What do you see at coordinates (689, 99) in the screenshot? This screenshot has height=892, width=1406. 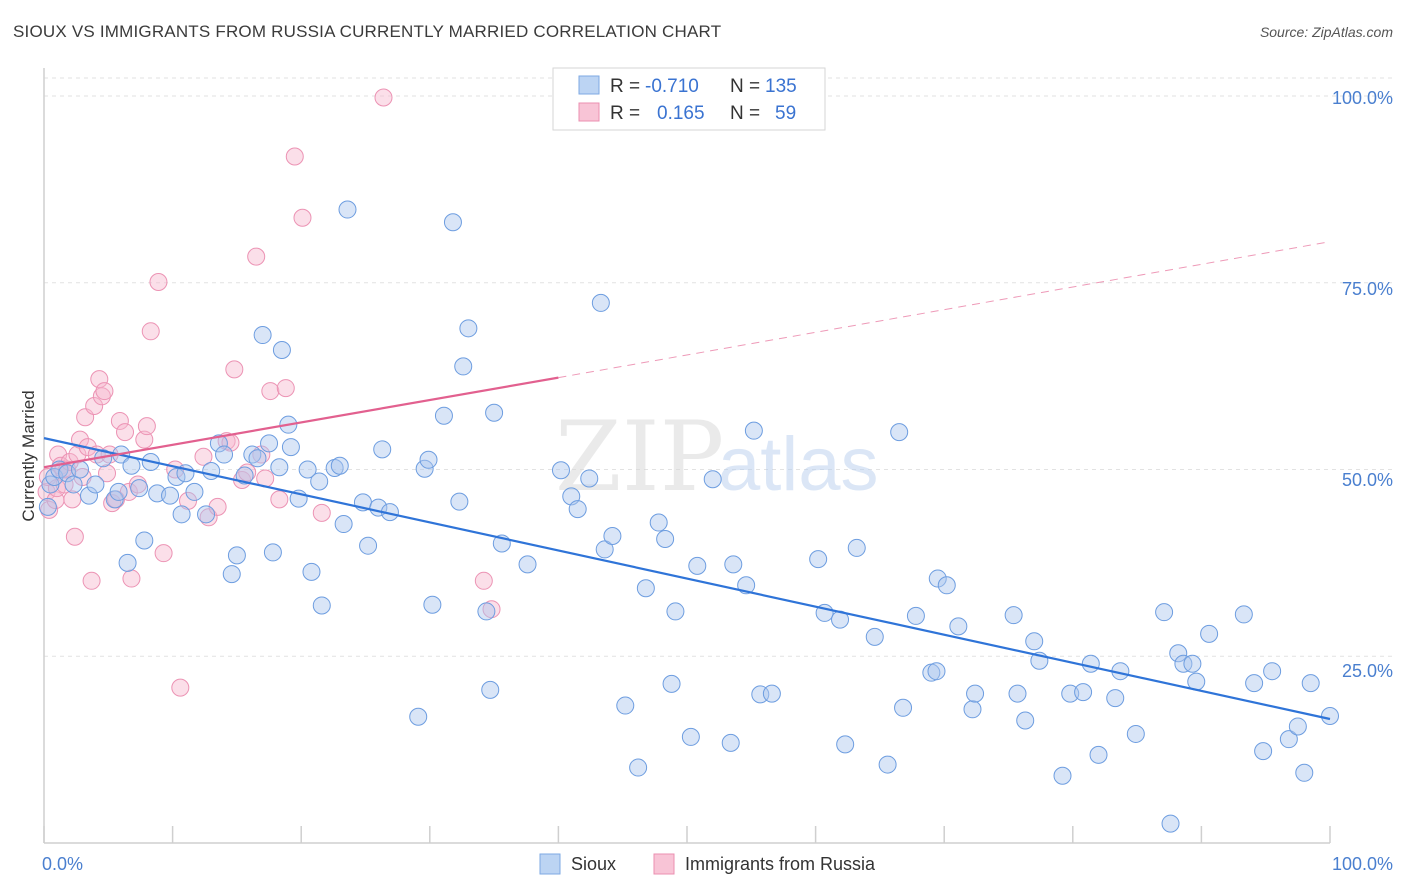 I see `correlation-legend: R = -0.710 N = 135 R = 0.165 N = 59` at bounding box center [689, 99].